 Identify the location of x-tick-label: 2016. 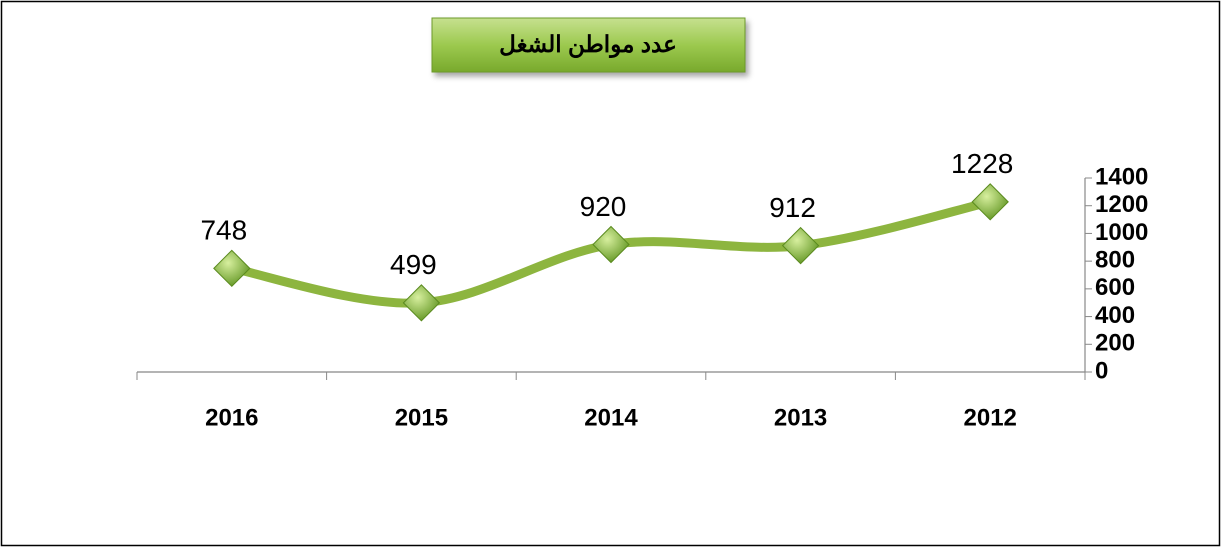
(231, 417).